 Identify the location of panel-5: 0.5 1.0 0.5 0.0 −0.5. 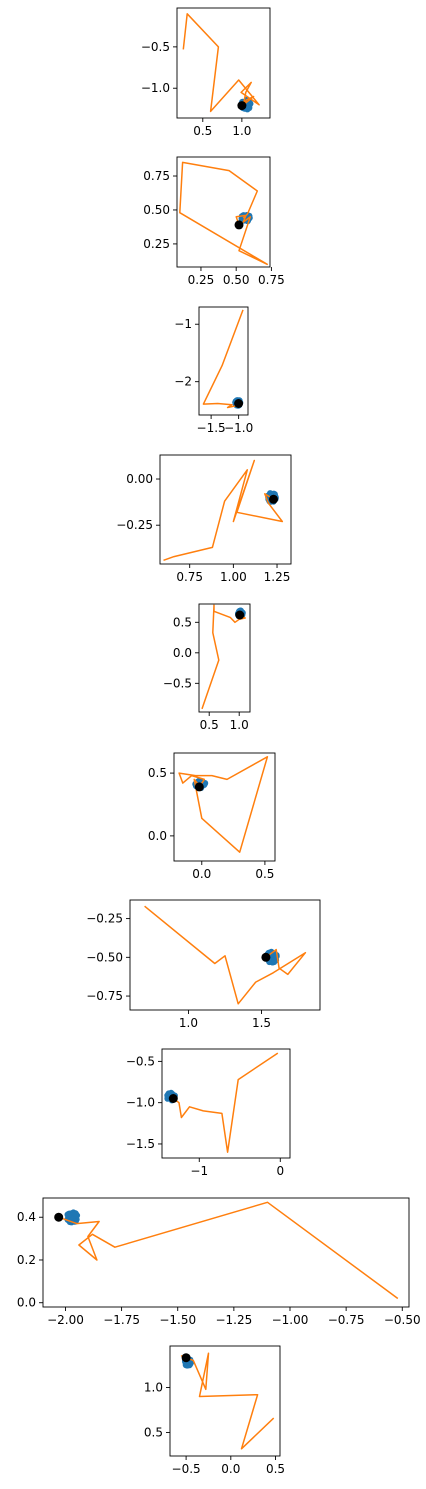
(207, 667).